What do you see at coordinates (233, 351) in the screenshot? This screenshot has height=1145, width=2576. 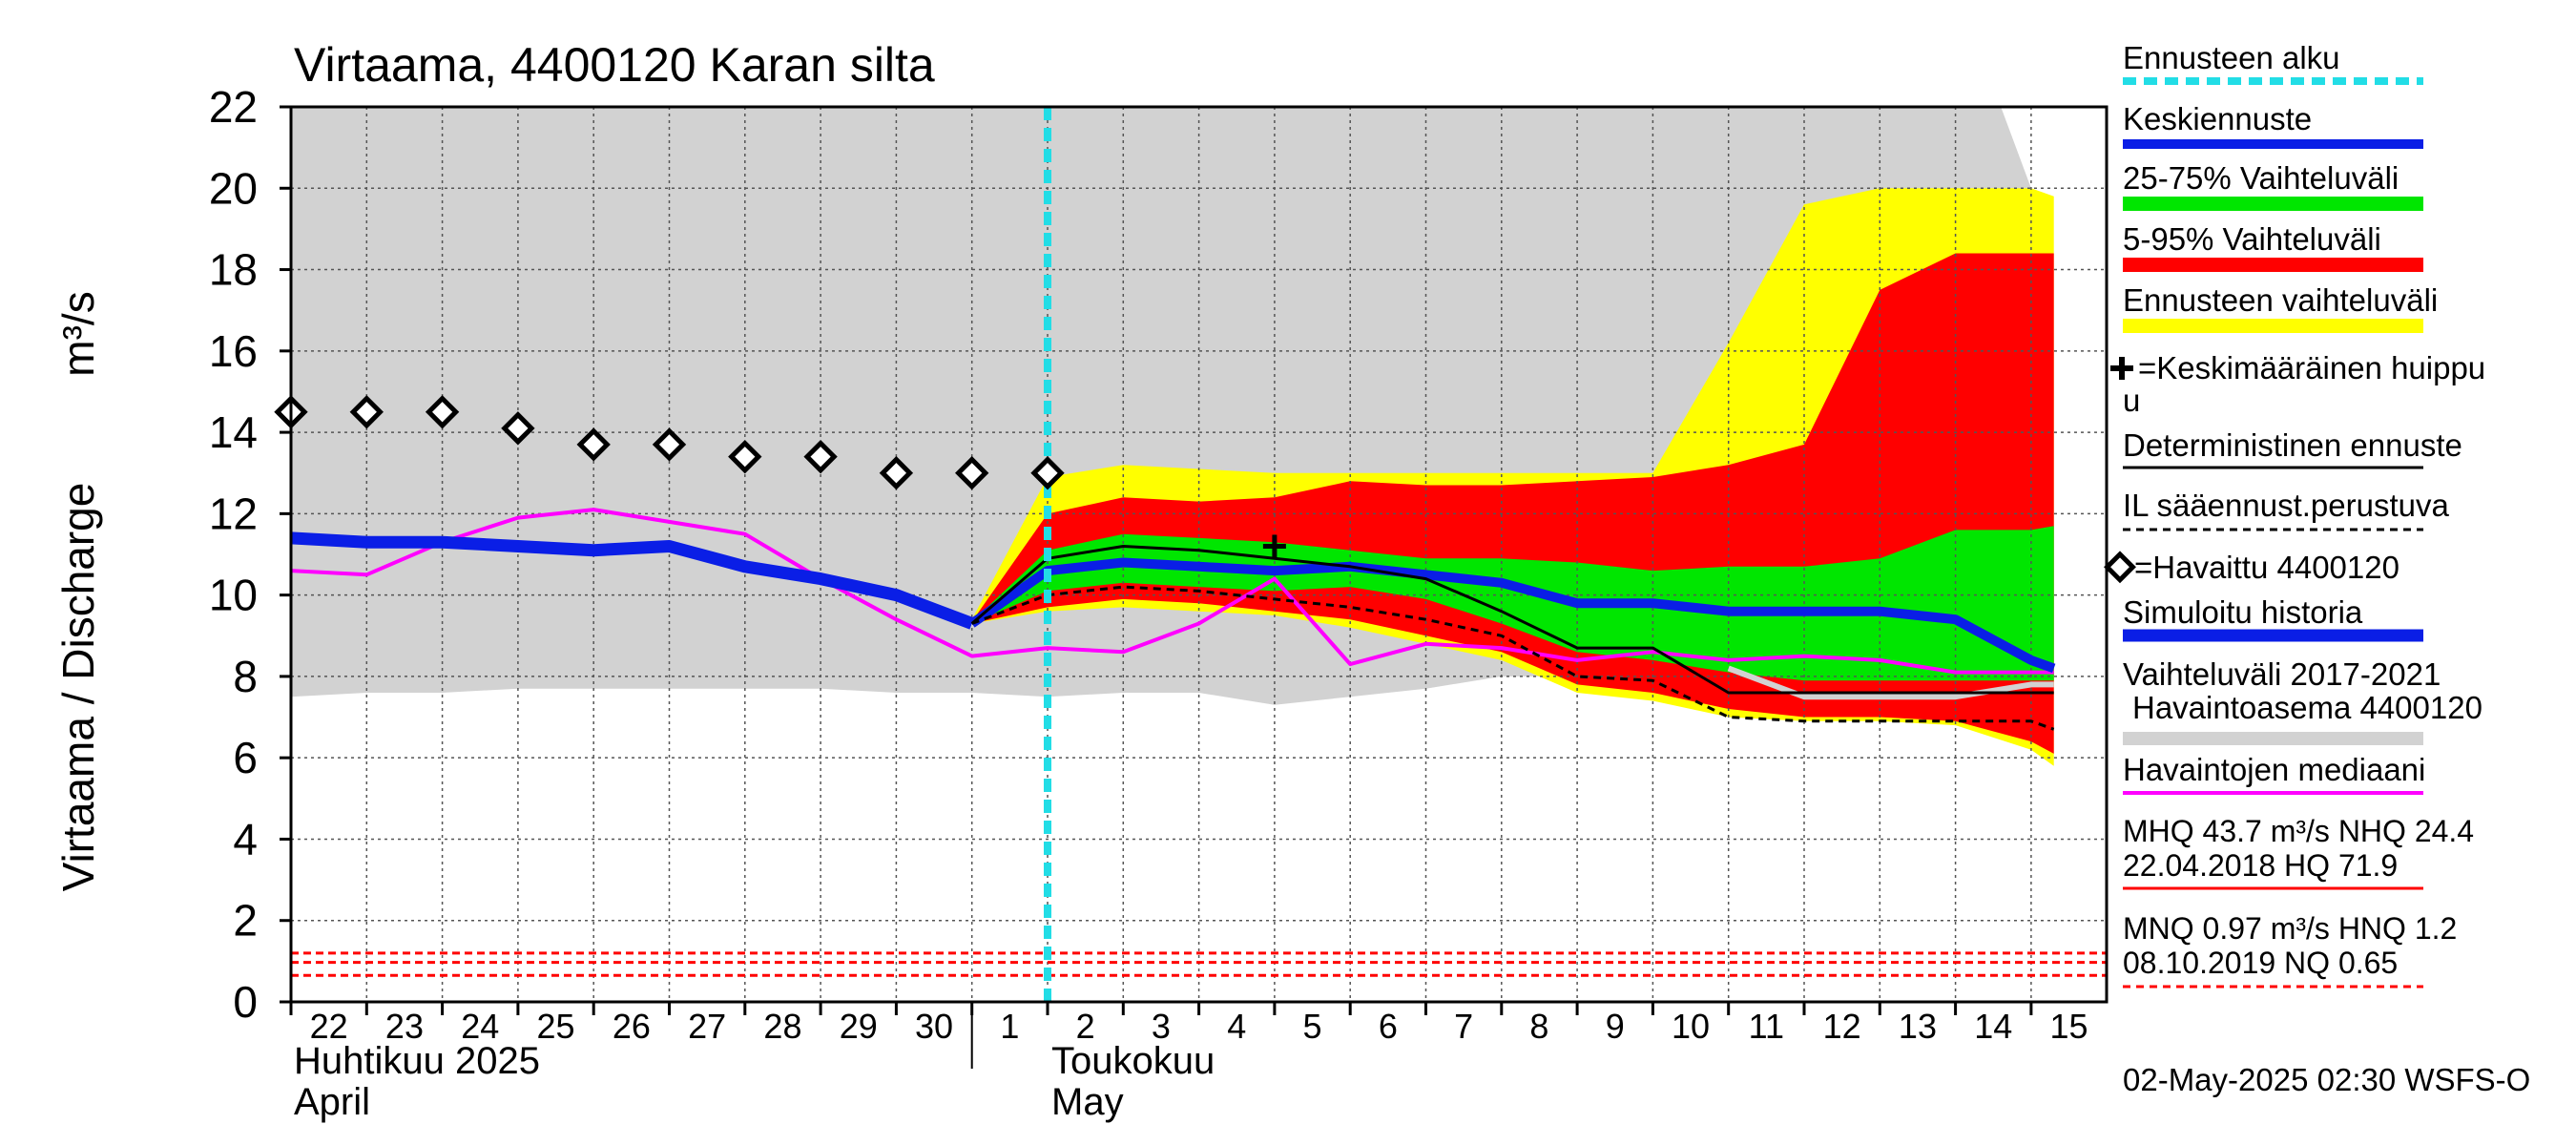 I see `y-tick-label: 16` at bounding box center [233, 351].